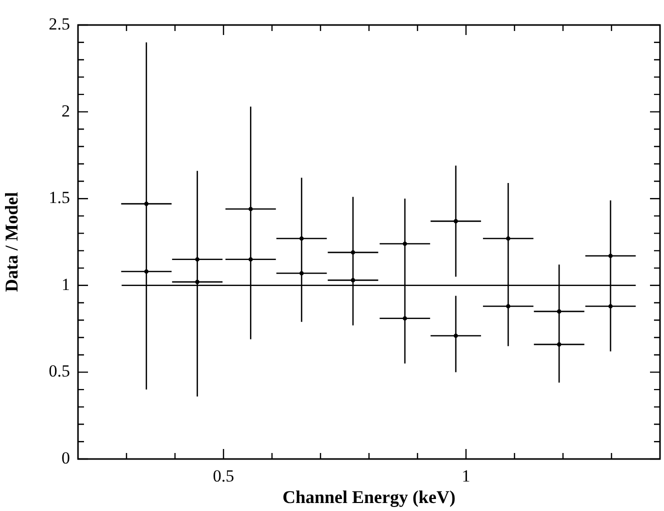 The height and width of the screenshot is (511, 664). I want to click on x-axis-title: Channel Energy (keV), so click(369, 496).